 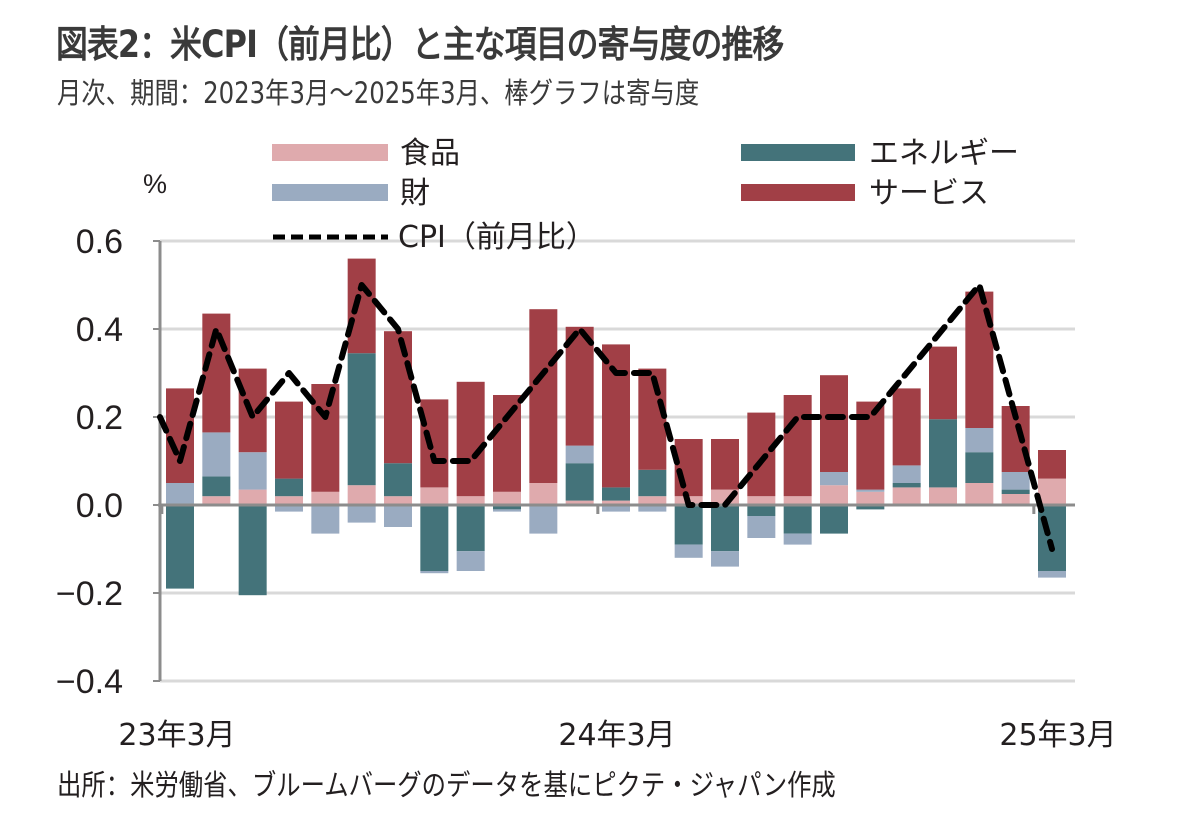 What do you see at coordinates (155, 184) in the screenshot?
I see `y-axis-unit-label: %` at bounding box center [155, 184].